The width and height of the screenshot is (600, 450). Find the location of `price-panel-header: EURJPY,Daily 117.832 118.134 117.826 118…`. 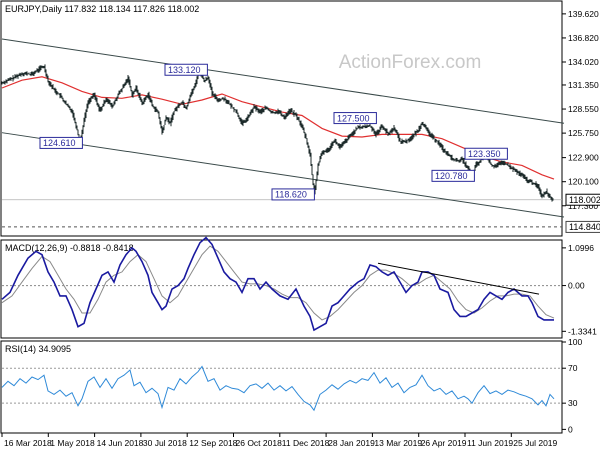

price-panel-header: EURJPY,Daily 117.832 118.134 117.826 118… is located at coordinates (102, 9).